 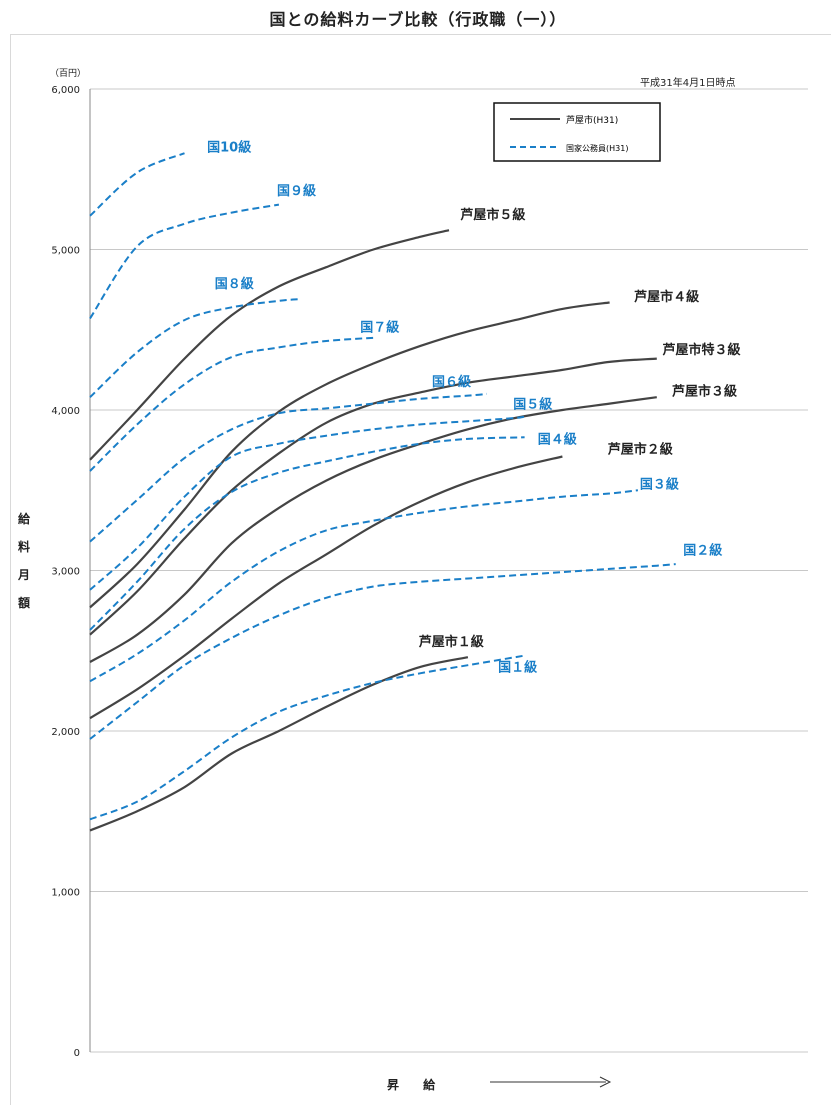 I want to click on national-series-label: 国２級, so click(x=702, y=550).